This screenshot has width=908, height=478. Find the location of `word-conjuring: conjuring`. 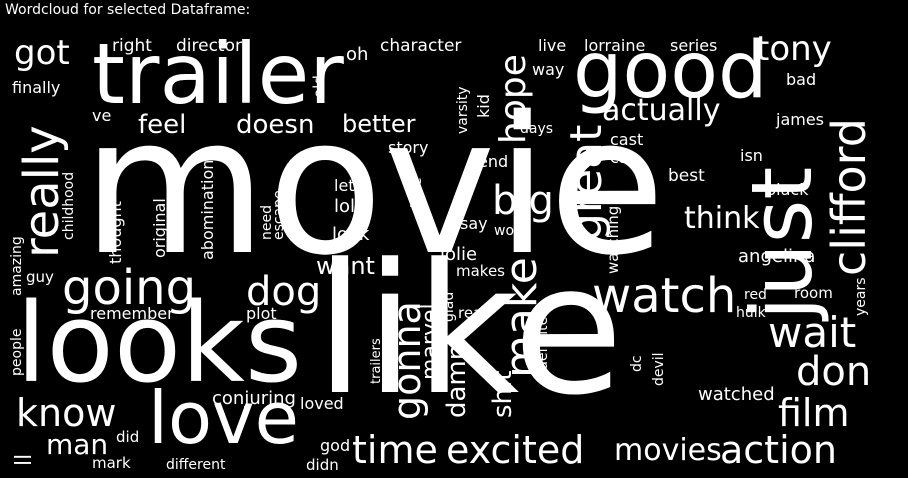

word-conjuring: conjuring is located at coordinates (254, 398).